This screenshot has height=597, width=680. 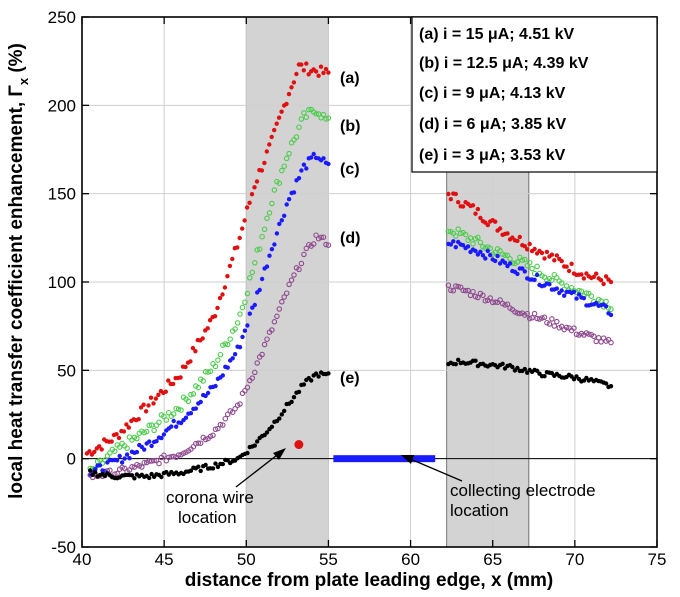 What do you see at coordinates (62, 194) in the screenshot?
I see `y-tick-label: 150` at bounding box center [62, 194].